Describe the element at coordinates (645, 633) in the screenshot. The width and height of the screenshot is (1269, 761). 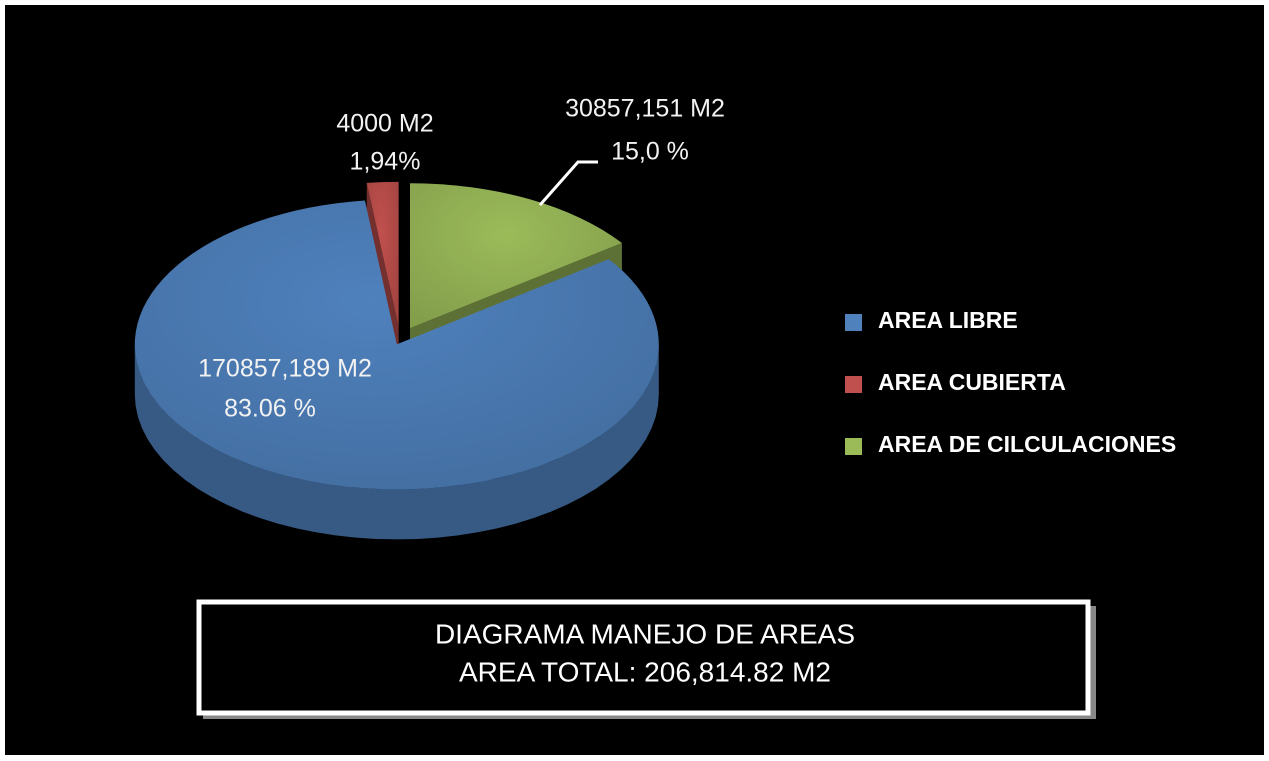
I see `title: DIAGRAMA MANEJO DE AREAS` at that location.